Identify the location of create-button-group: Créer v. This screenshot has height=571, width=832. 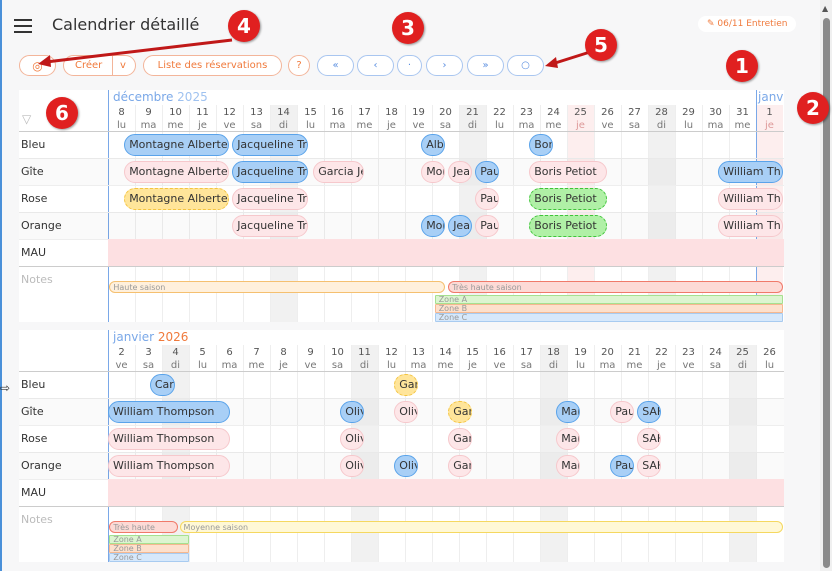
(99, 65).